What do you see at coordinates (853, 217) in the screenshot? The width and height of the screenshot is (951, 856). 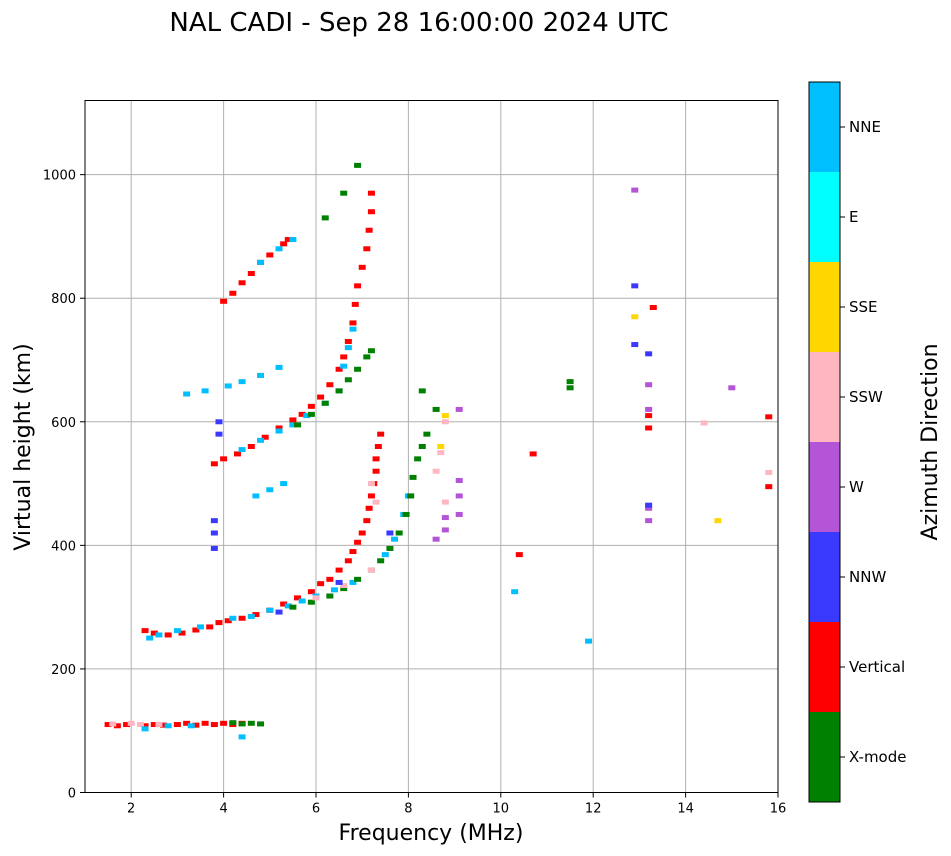 I see `colorbar-label: E` at bounding box center [853, 217].